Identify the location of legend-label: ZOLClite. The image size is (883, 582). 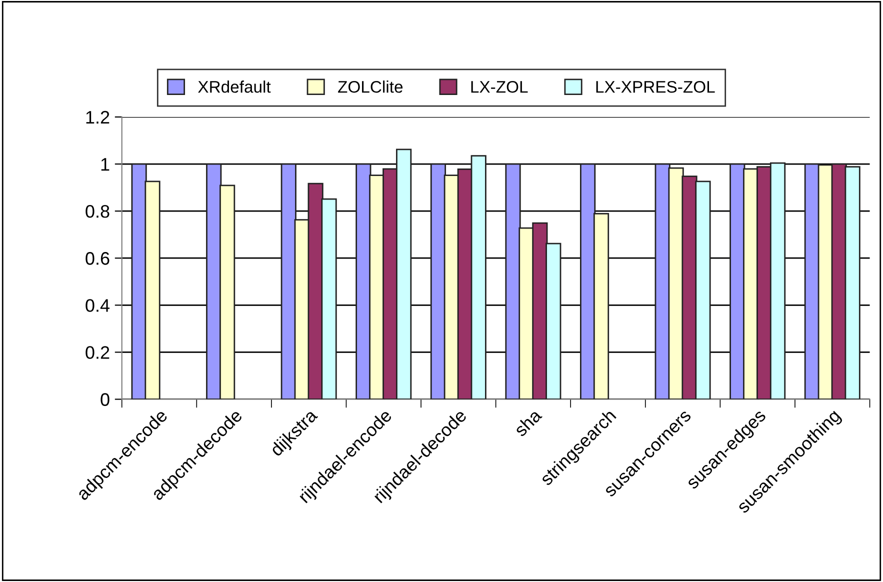
(370, 86).